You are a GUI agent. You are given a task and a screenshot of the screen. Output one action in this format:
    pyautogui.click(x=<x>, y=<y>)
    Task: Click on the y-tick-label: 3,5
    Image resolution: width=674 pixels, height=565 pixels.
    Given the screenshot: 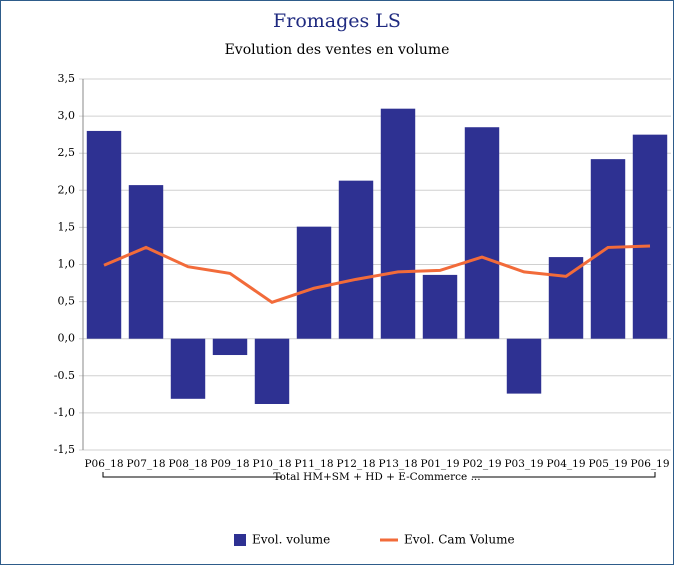 What is the action you would take?
    pyautogui.click(x=67, y=78)
    